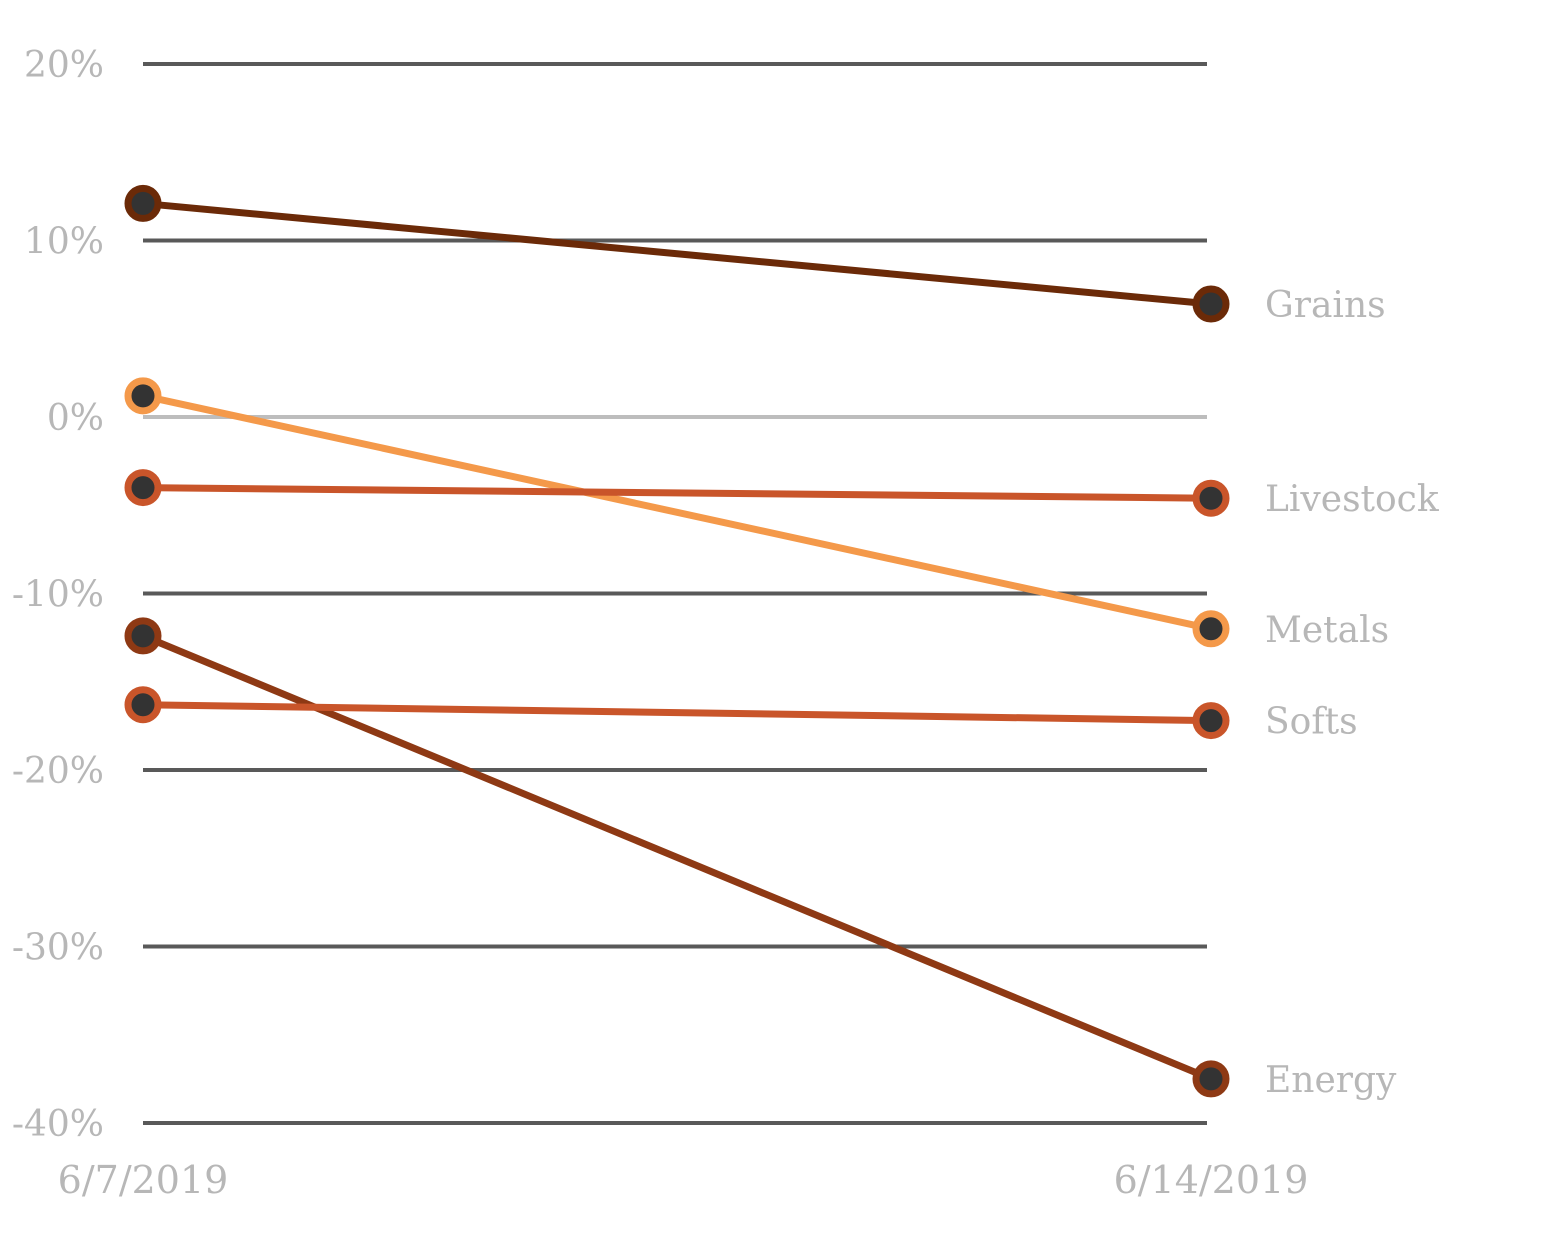  Describe the element at coordinates (1352, 499) in the screenshot. I see `series-label: Livestock` at that location.